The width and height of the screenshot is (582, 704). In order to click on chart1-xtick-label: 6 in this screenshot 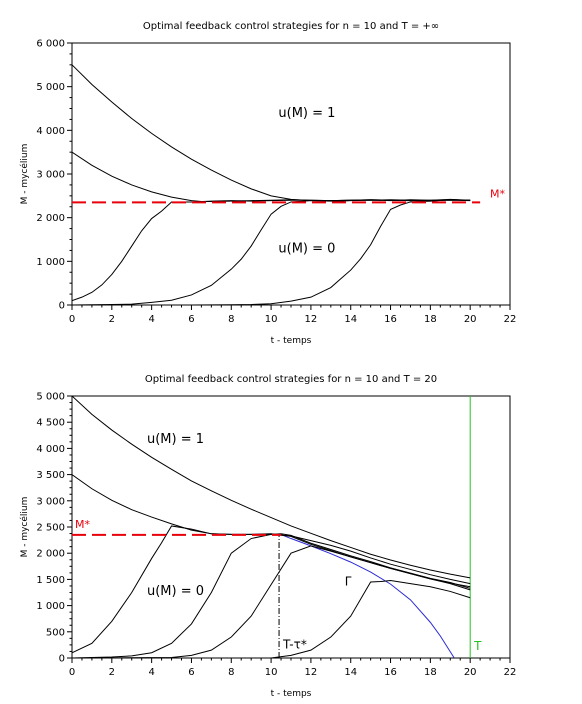, I will do `click(191, 319)`.